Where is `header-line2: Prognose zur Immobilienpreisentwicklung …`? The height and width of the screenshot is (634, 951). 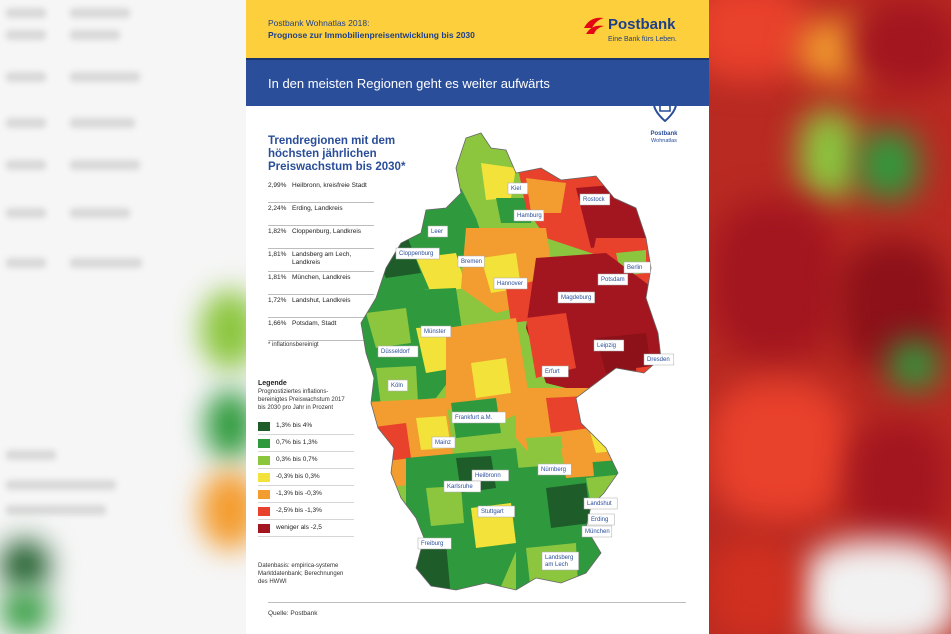
header-line2: Prognose zur Immobilienpreisentwicklung … is located at coordinates (371, 35).